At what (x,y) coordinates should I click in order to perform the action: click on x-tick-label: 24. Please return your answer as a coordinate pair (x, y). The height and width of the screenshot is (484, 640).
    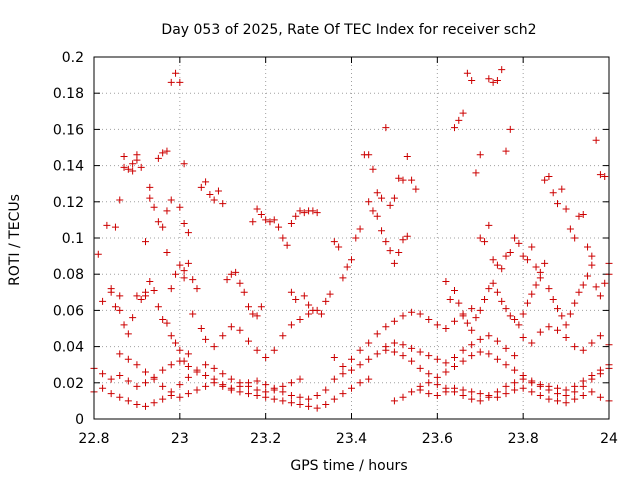
    Looking at the image, I should click on (609, 439).